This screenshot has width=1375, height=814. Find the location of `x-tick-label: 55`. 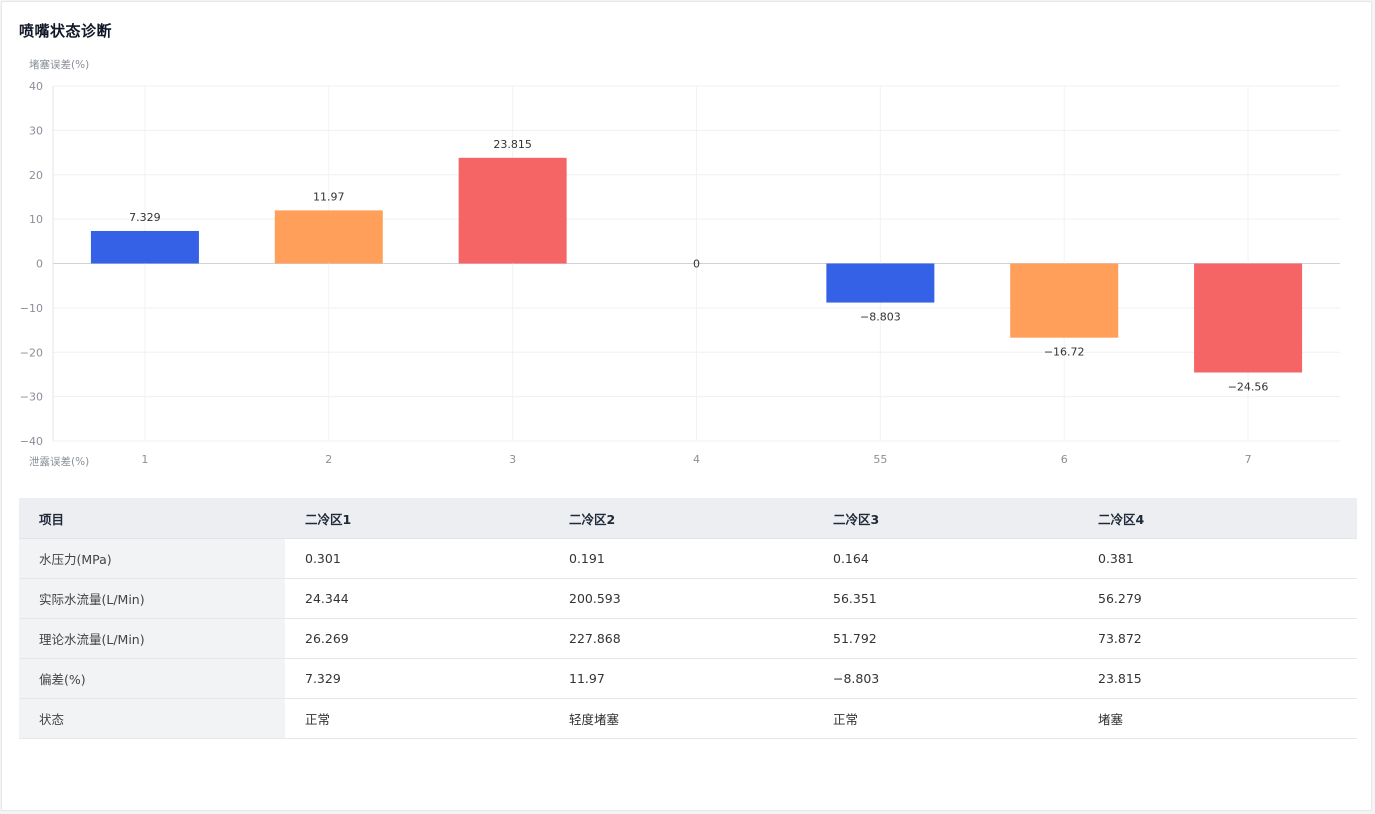

x-tick-label: 55 is located at coordinates (880, 459).